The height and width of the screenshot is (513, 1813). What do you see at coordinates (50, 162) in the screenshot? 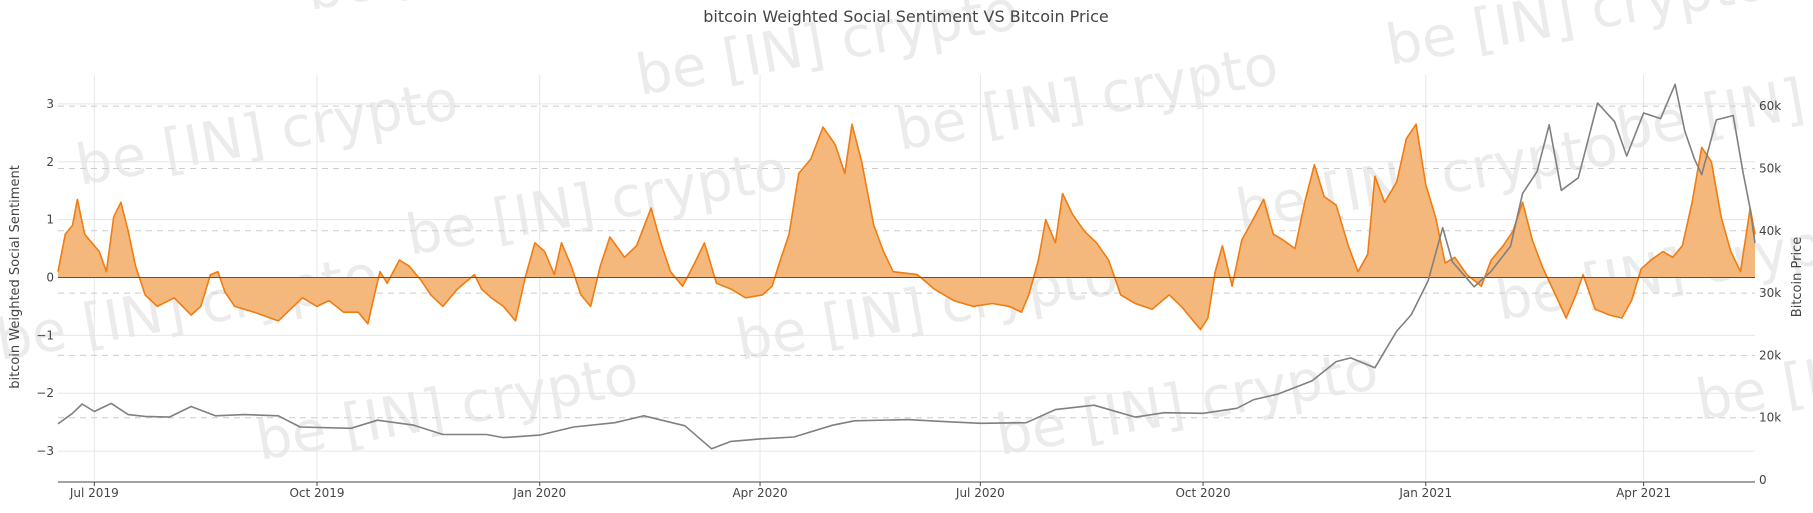
I see `left-tick-label: 2` at bounding box center [50, 162].